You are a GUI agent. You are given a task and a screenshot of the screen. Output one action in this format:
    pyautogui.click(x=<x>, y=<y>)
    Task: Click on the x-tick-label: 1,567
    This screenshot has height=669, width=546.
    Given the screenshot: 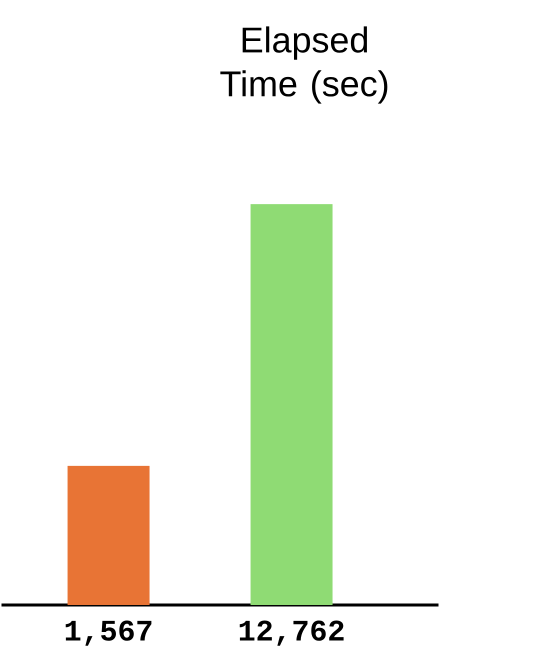 What is the action you would take?
    pyautogui.click(x=109, y=633)
    